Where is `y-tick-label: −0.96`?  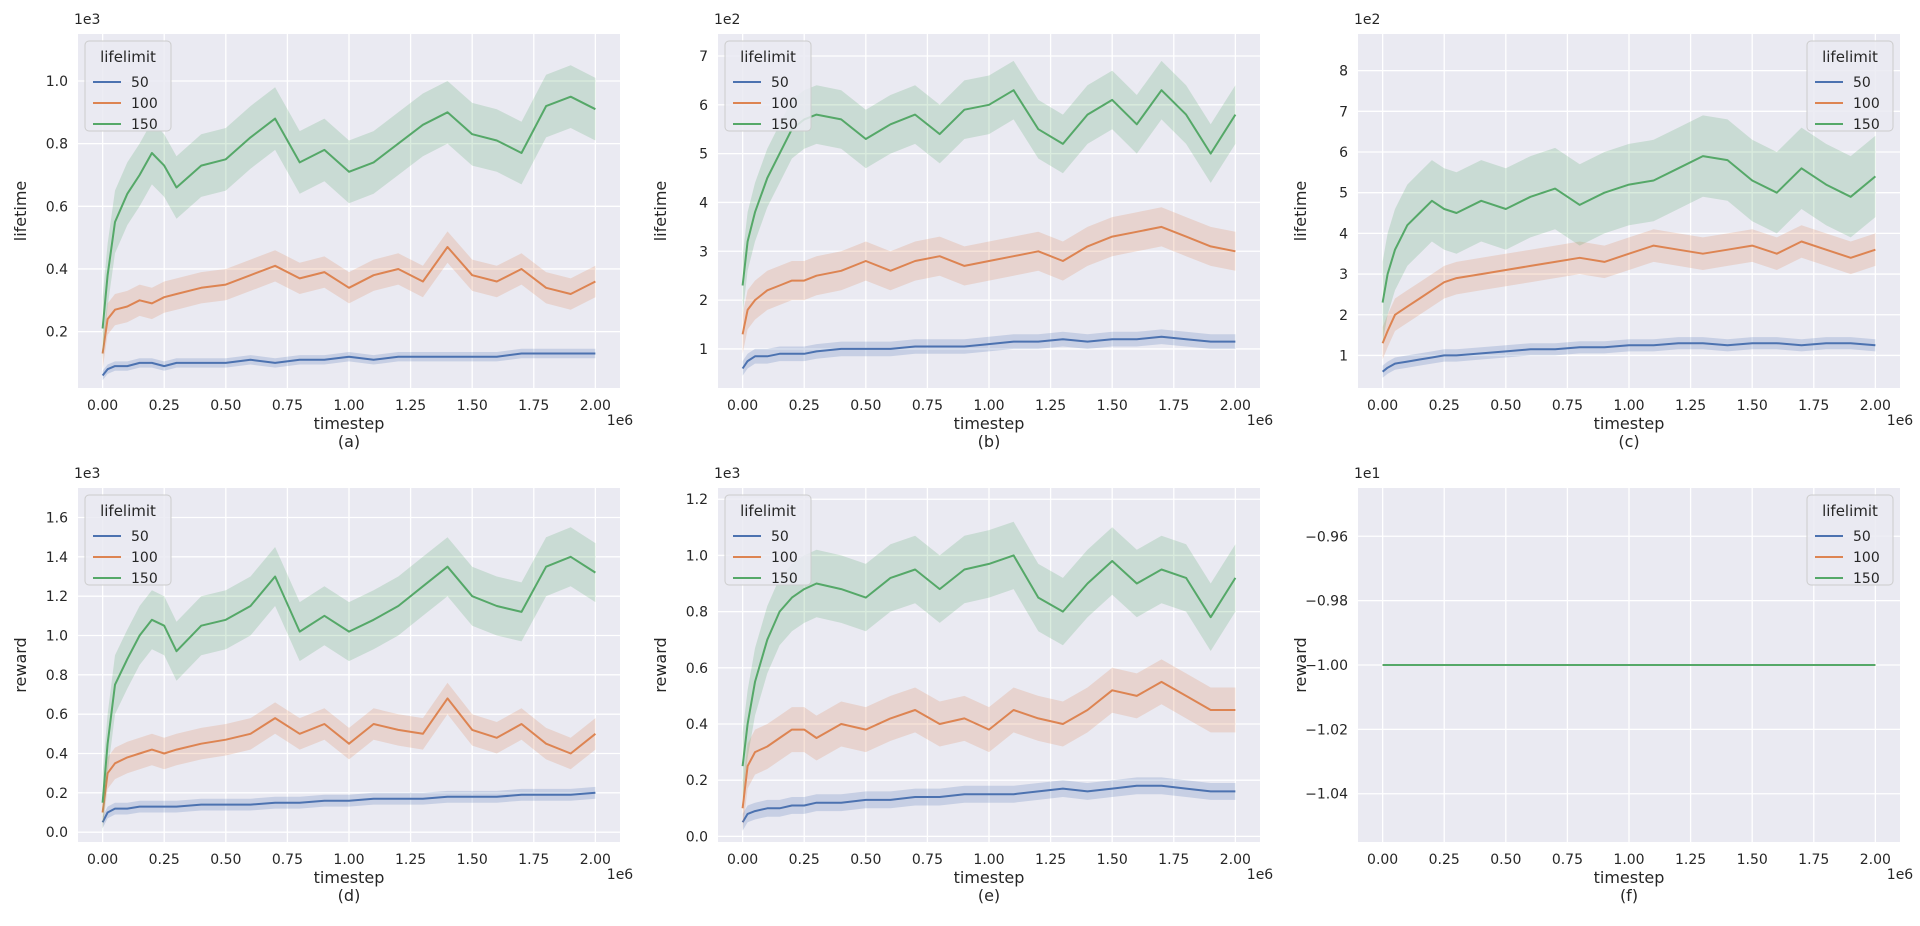
y-tick-label: −0.96 is located at coordinates (1326, 537).